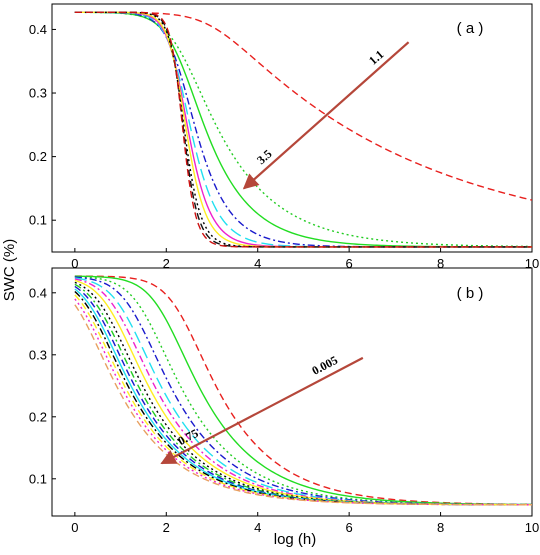 The height and width of the screenshot is (555, 540). Describe the element at coordinates (470, 293) in the screenshot. I see `panel-label: ( b )` at that location.